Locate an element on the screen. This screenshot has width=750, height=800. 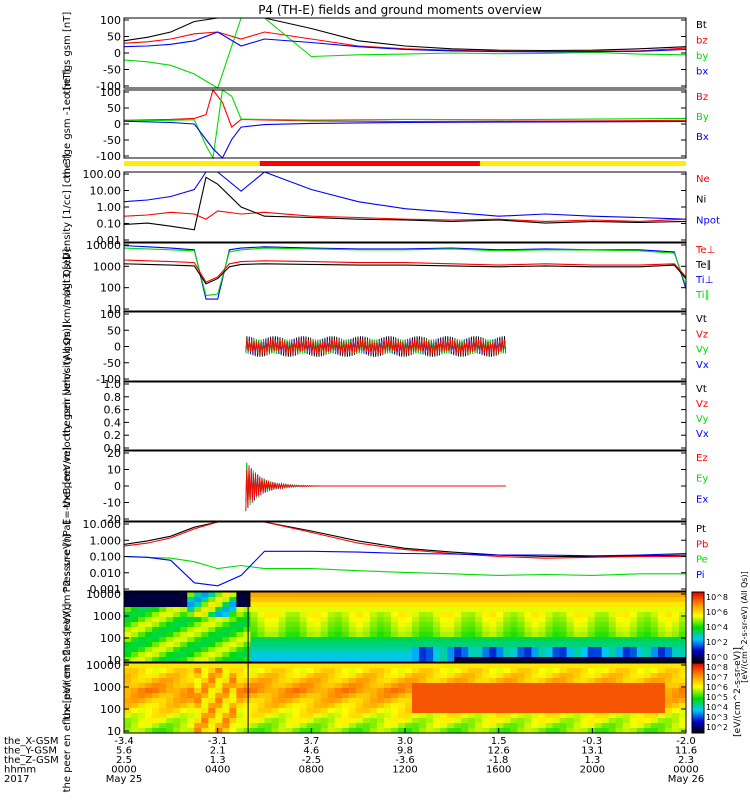
x-axis-value: 2.1 is located at coordinates (218, 751).